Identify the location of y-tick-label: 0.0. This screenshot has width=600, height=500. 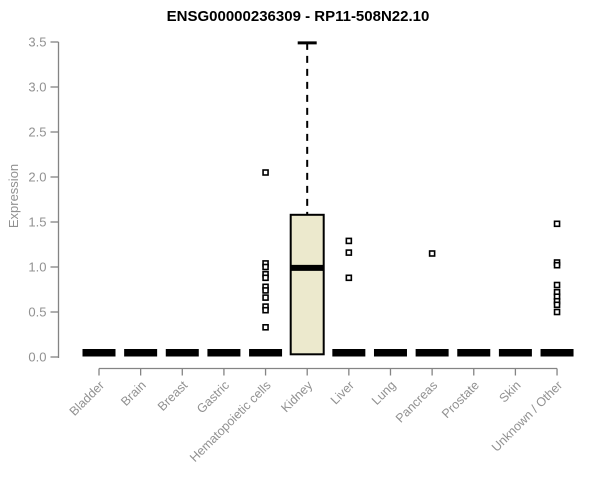
(37, 357).